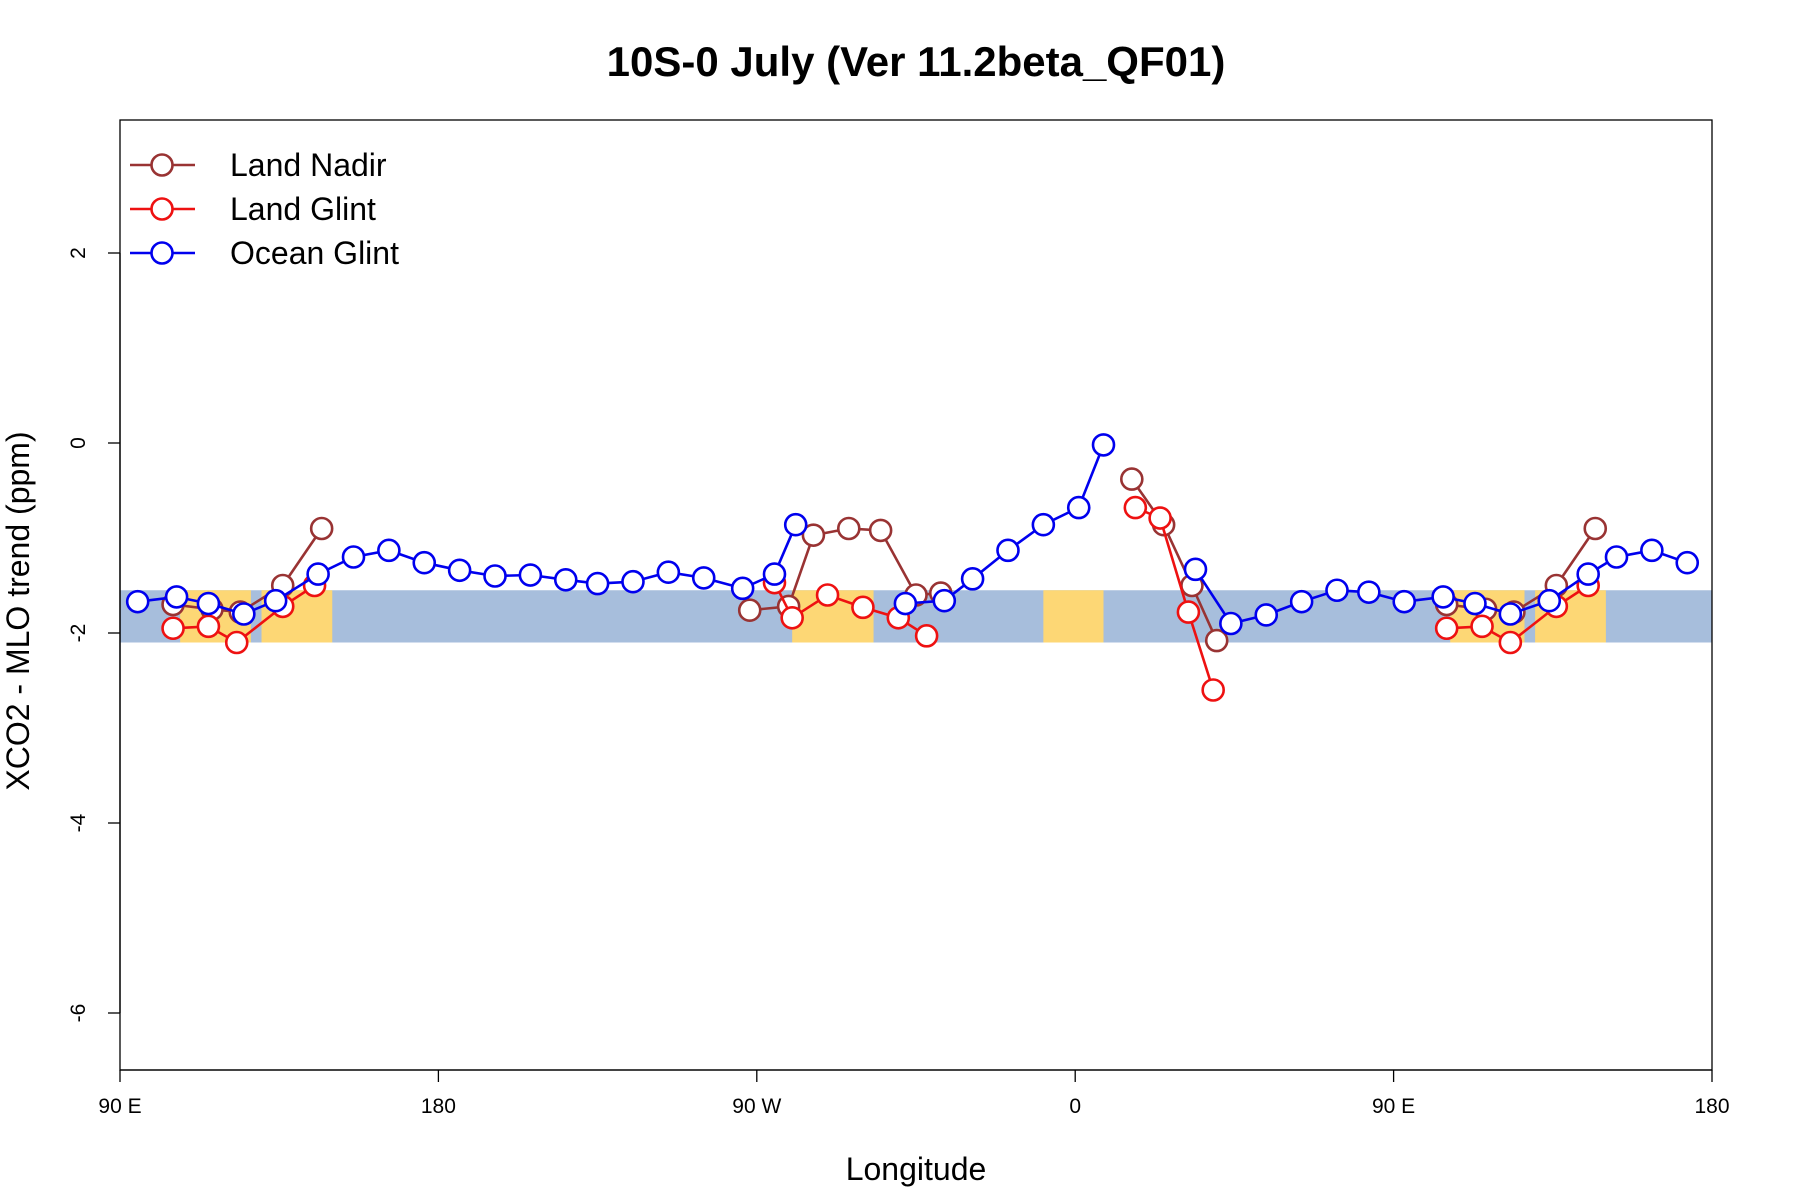 The height and width of the screenshot is (1200, 1800). I want to click on y-axis-title: XCO2 - MLO trend (ppm), so click(18, 610).